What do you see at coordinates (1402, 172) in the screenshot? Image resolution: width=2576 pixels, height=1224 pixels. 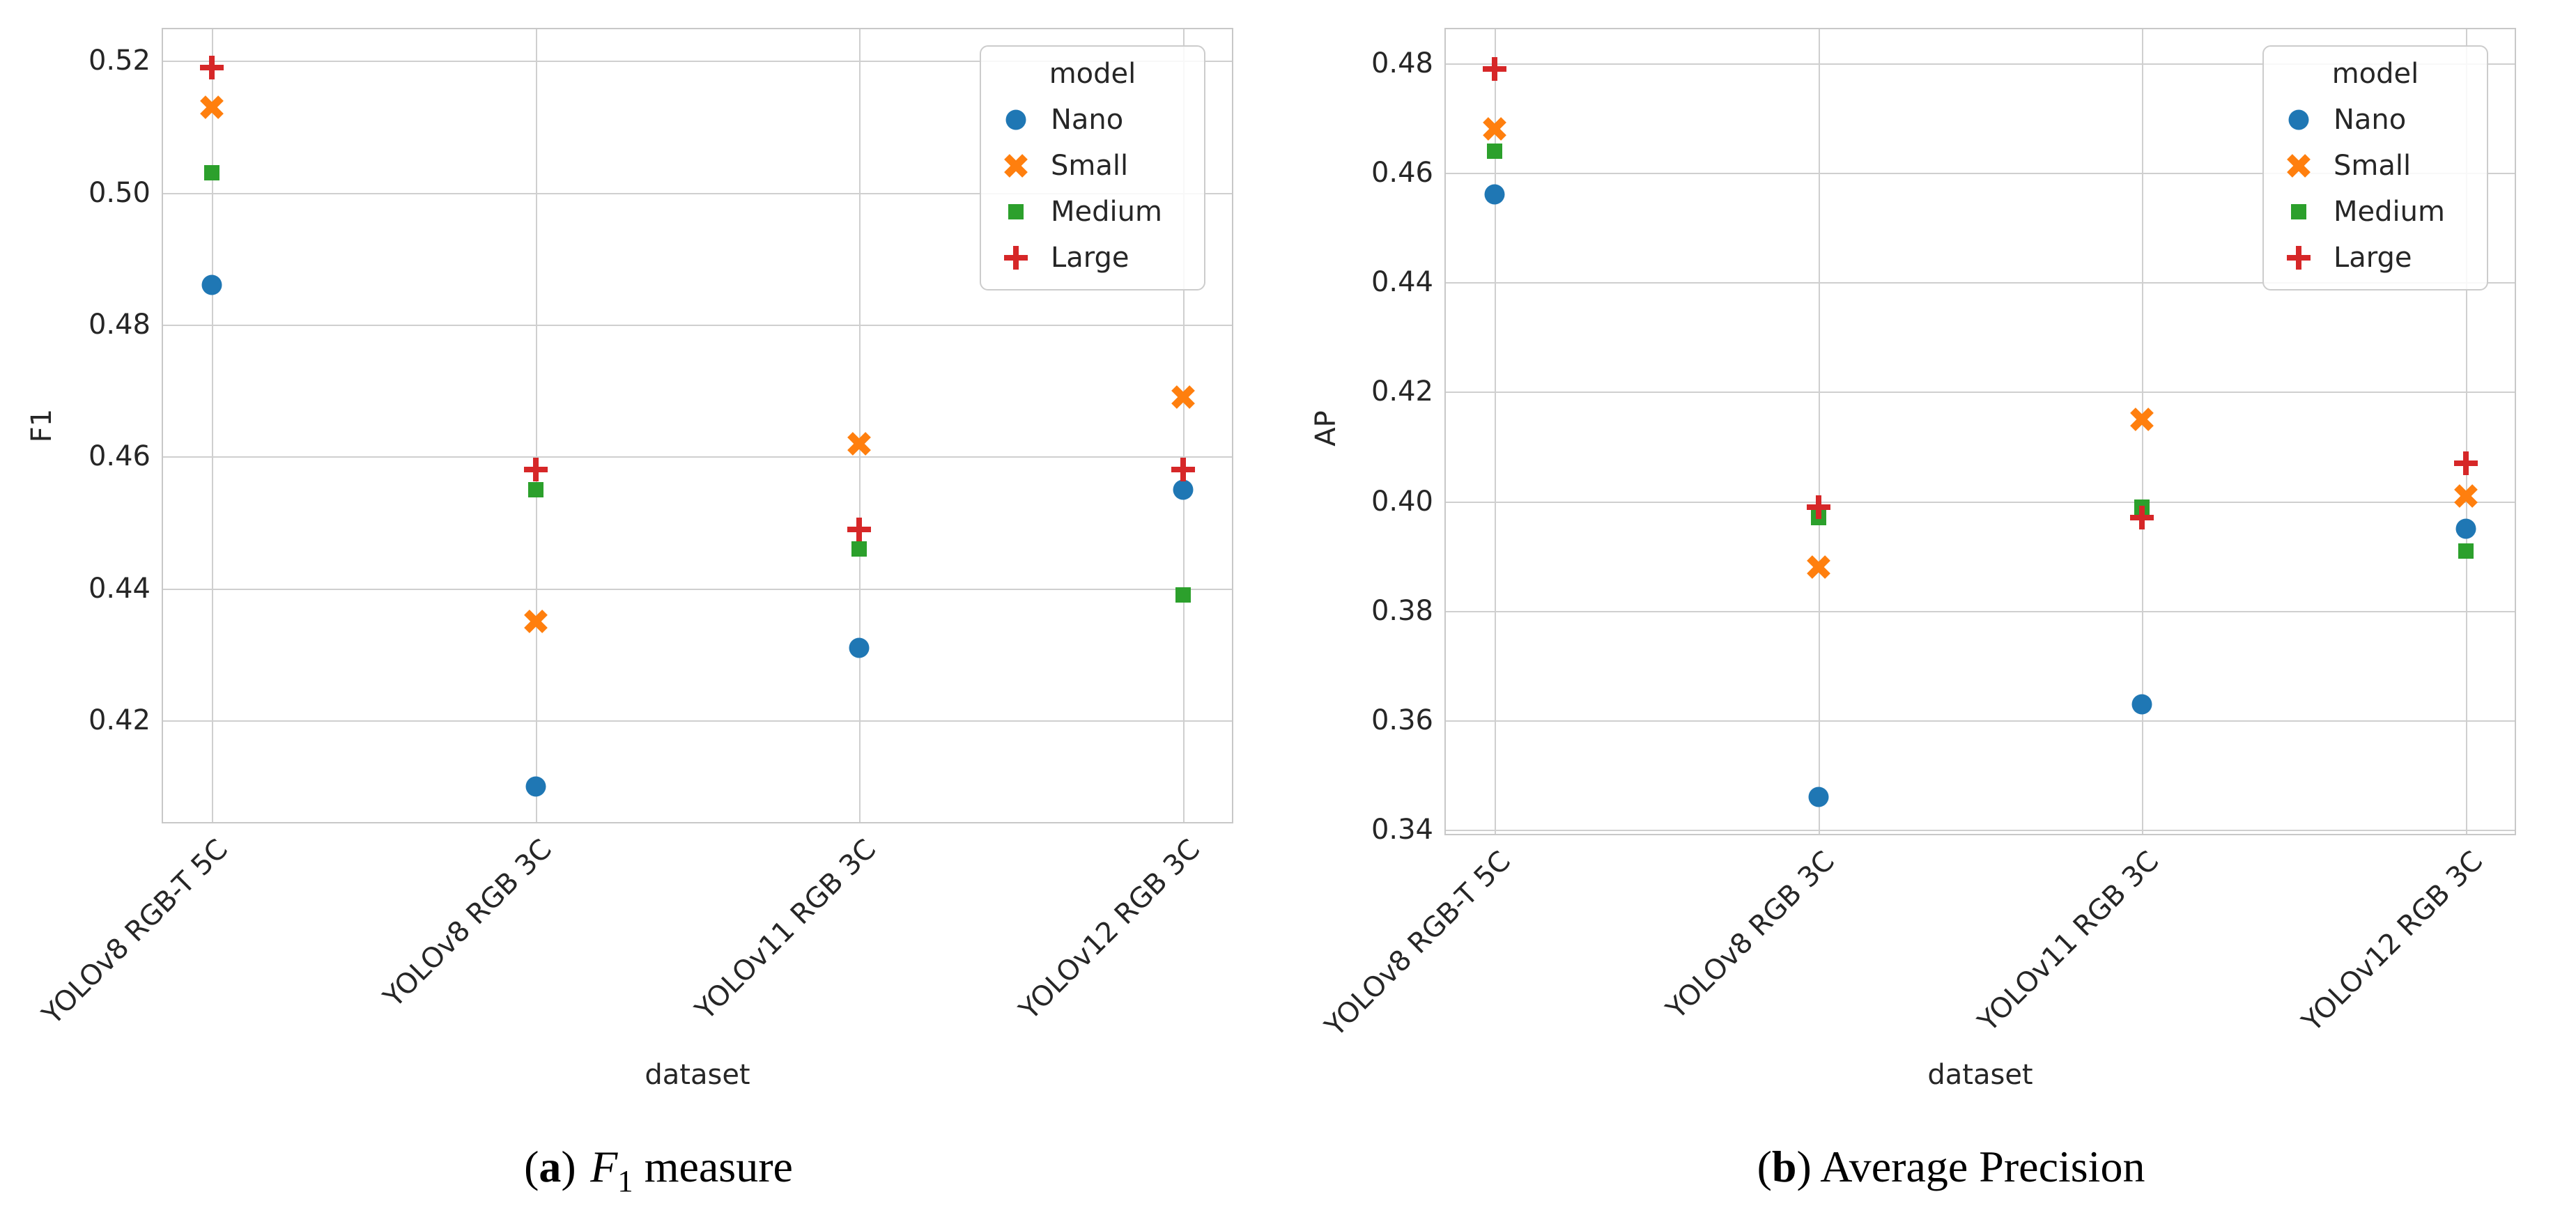 I see `y-tick-label: 0.46` at bounding box center [1402, 172].